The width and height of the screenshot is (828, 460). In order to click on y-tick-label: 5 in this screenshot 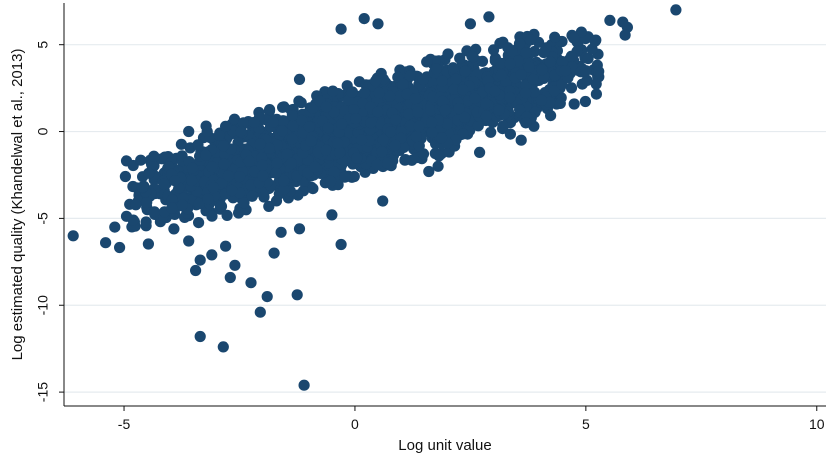, I will do `click(43, 45)`.